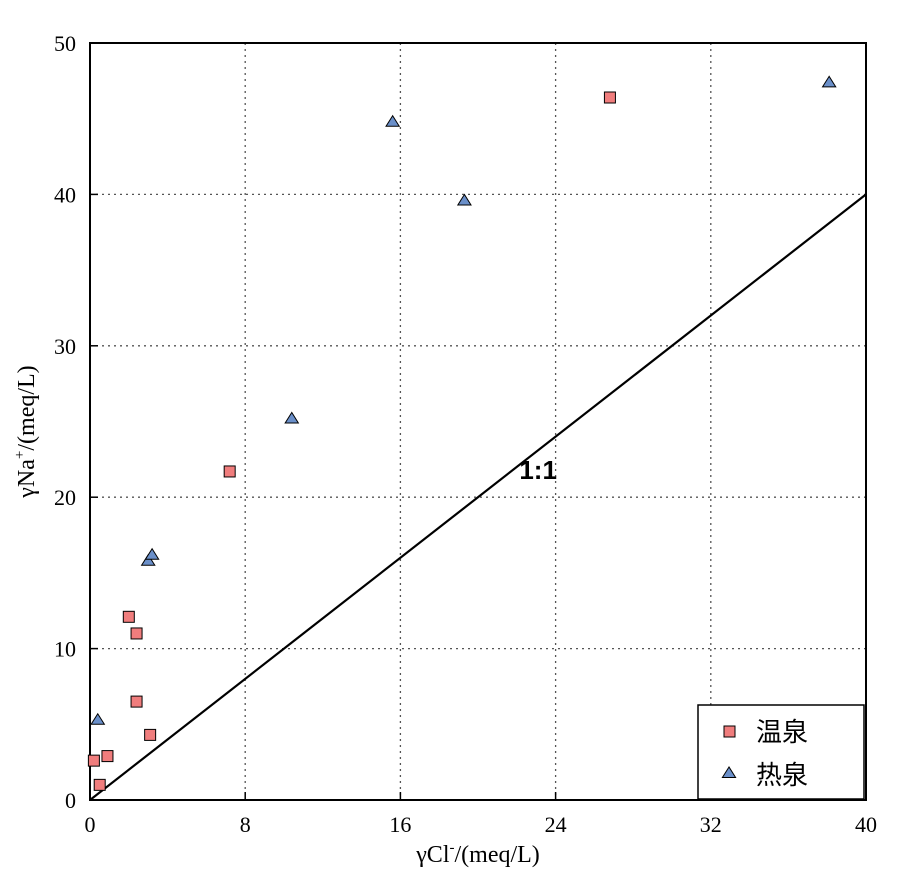 The image size is (918, 869). I want to click on legend-label-warm-spring: 温泉, so click(782, 733).